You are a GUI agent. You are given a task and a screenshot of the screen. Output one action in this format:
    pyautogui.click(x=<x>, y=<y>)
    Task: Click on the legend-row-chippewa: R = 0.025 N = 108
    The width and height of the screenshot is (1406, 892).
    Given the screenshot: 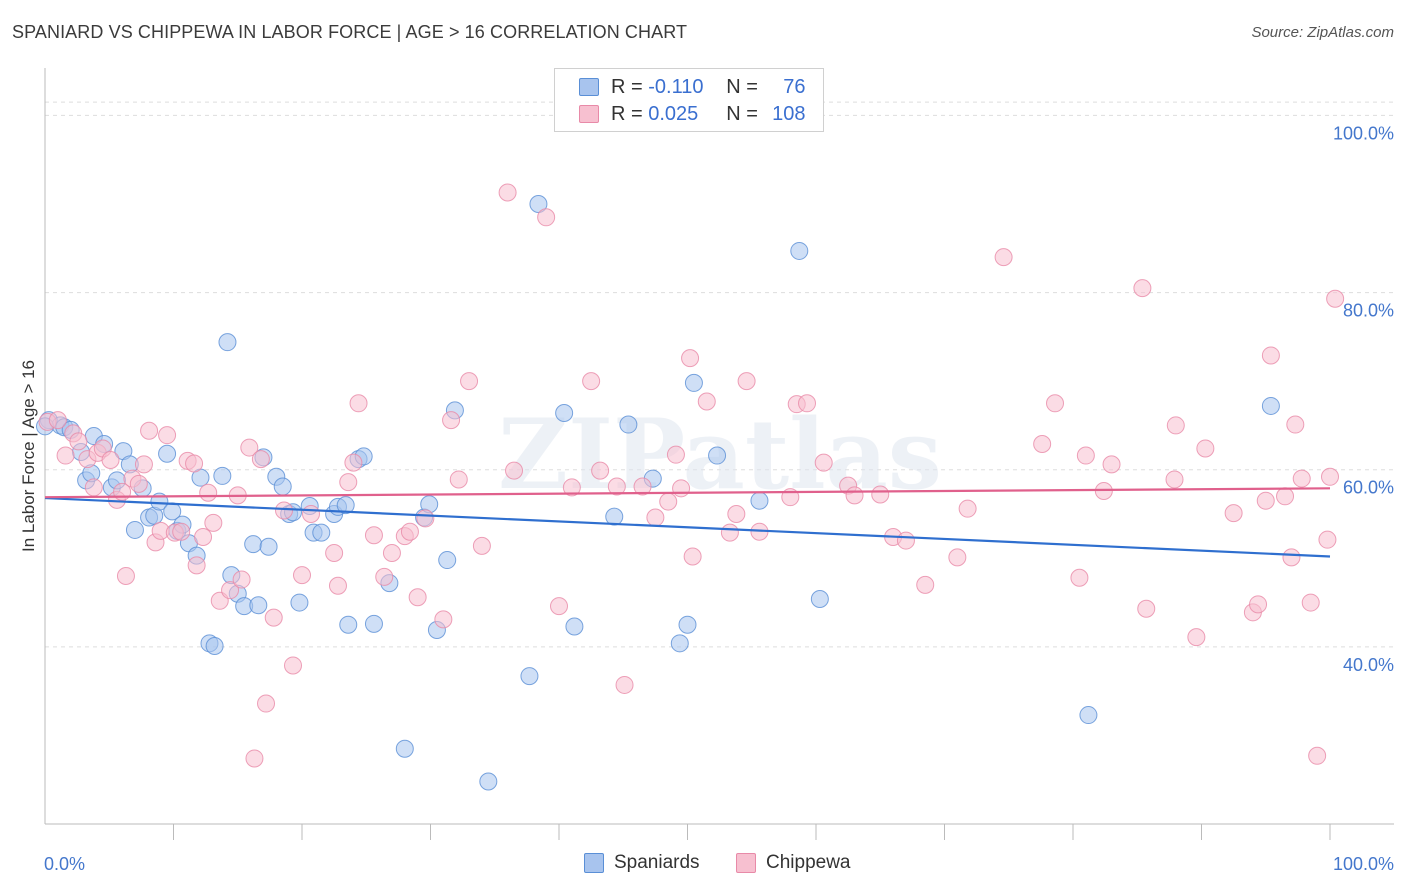 What is the action you would take?
    pyautogui.click(x=692, y=114)
    